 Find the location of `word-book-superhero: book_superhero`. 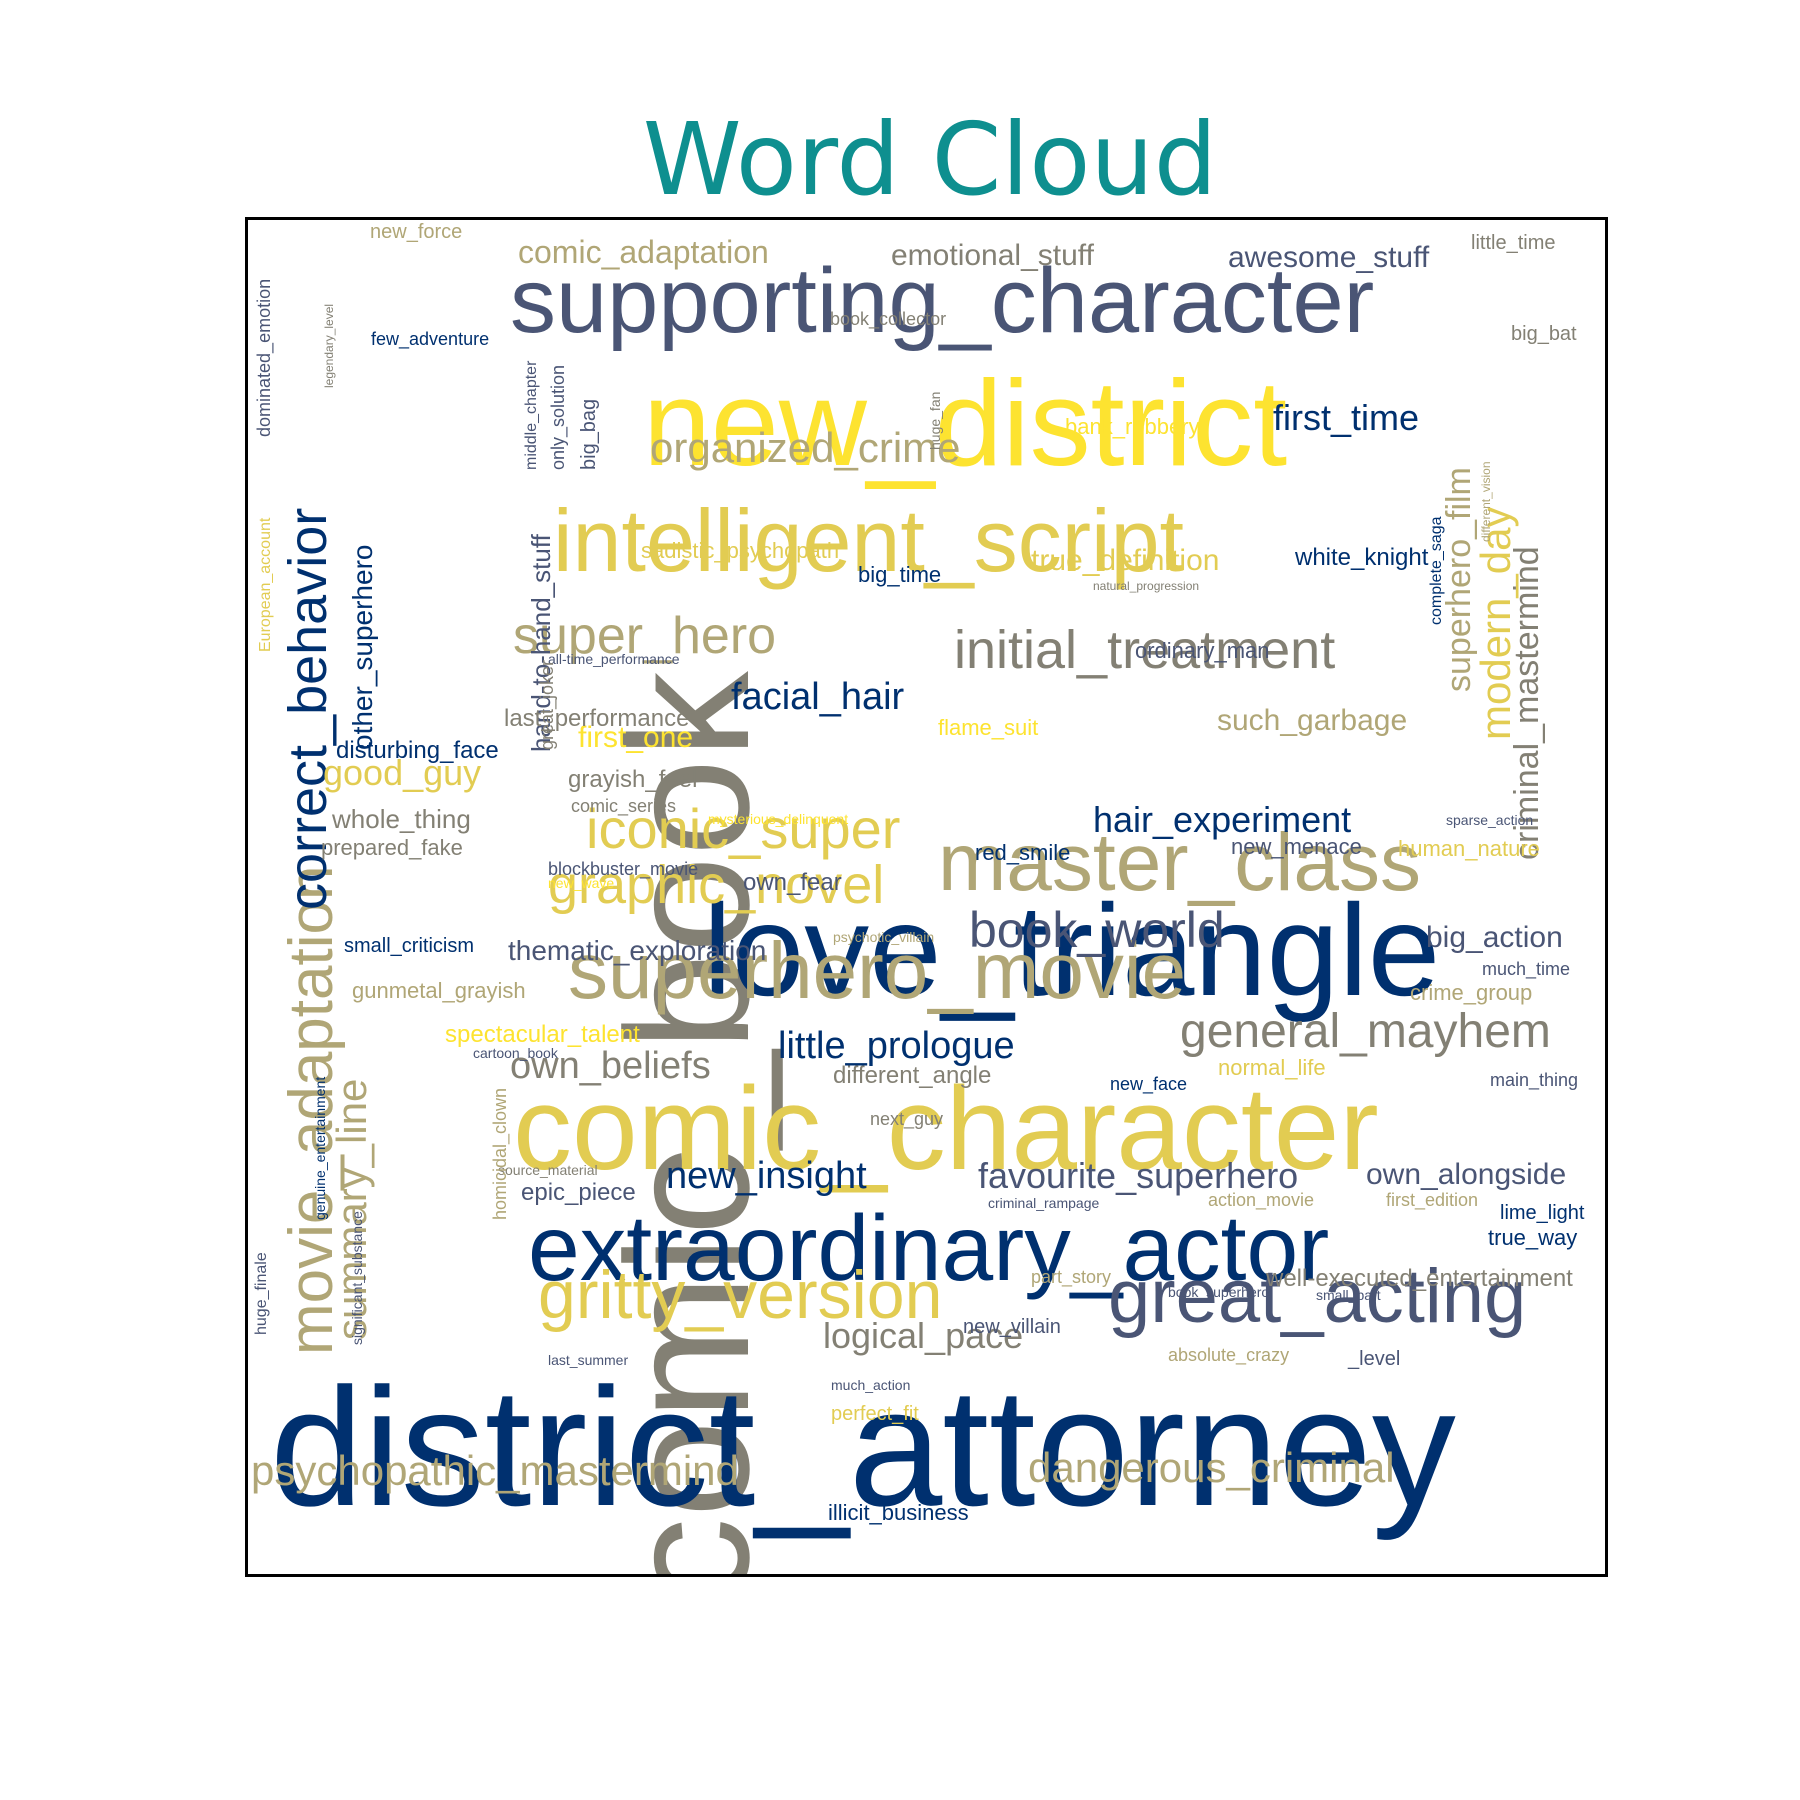

word-book-superhero: book_superhero is located at coordinates (1218, 1292).